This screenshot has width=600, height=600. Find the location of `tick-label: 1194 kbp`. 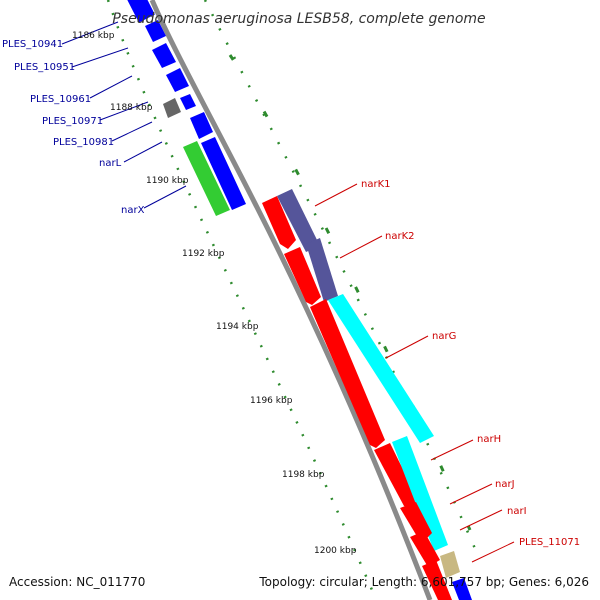

tick-label: 1194 kbp is located at coordinates (237, 327).